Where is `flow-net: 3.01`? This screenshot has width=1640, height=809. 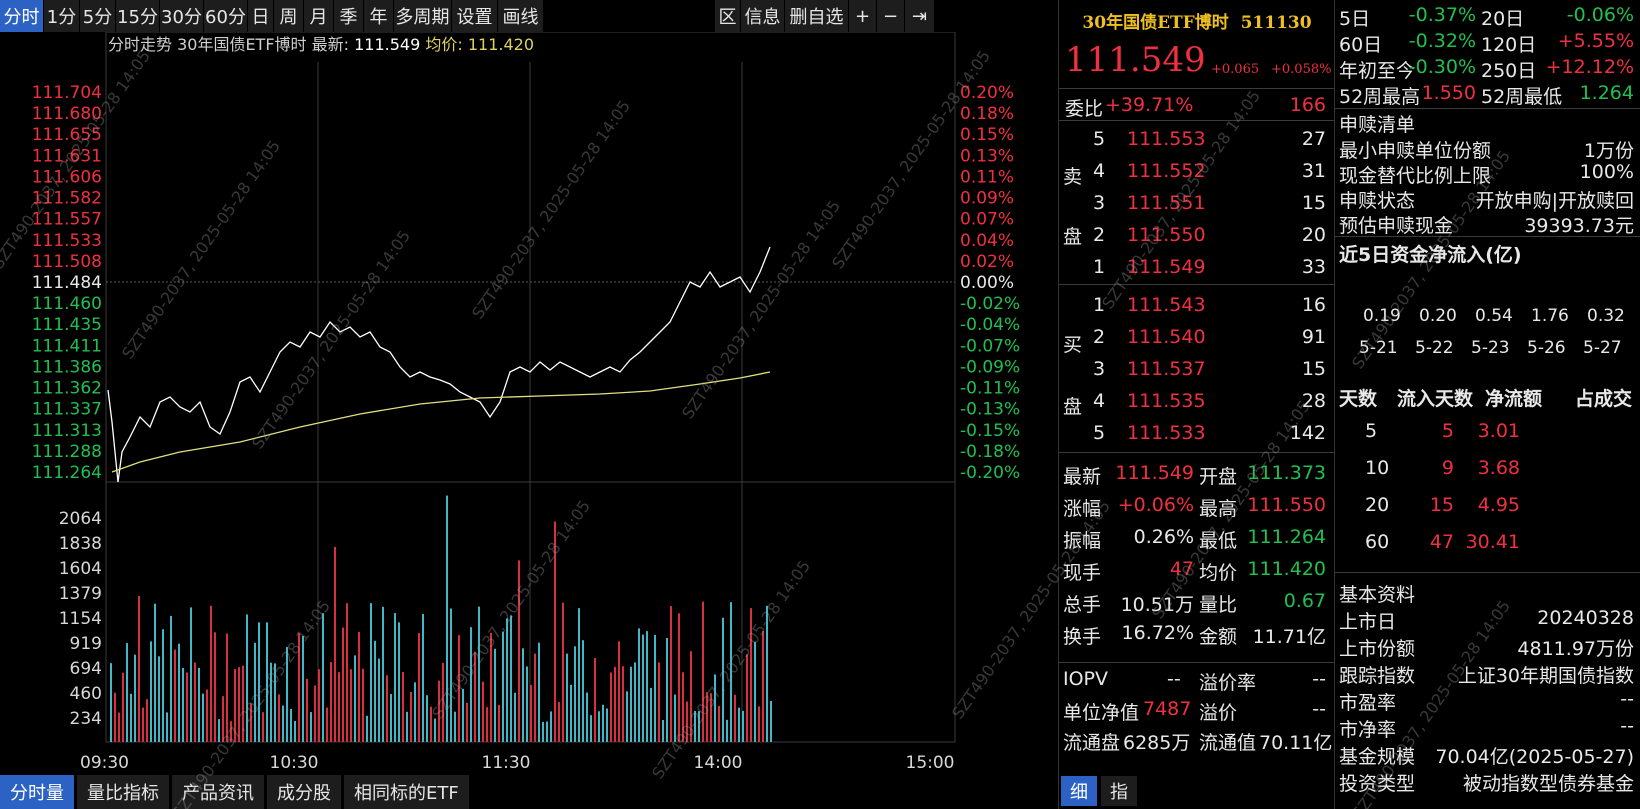
flow-net: 3.01 is located at coordinates (1498, 431).